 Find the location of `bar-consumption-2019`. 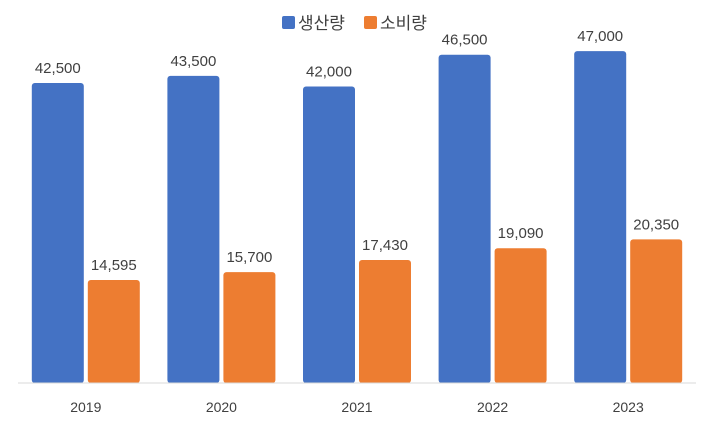

bar-consumption-2019 is located at coordinates (113, 331).